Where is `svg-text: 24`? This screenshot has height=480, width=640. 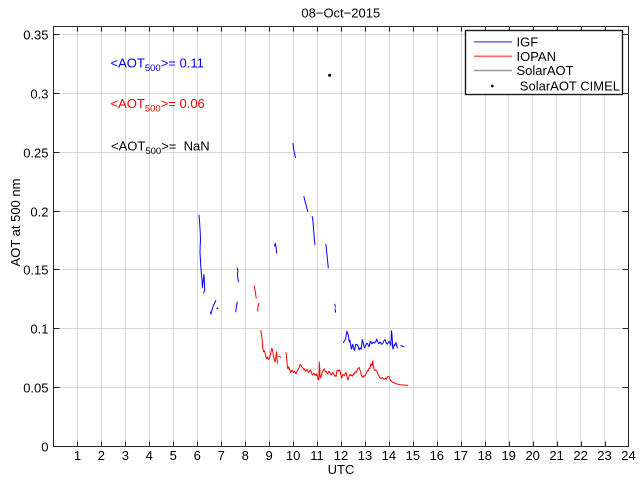
svg-text: 24 is located at coordinates (628, 455).